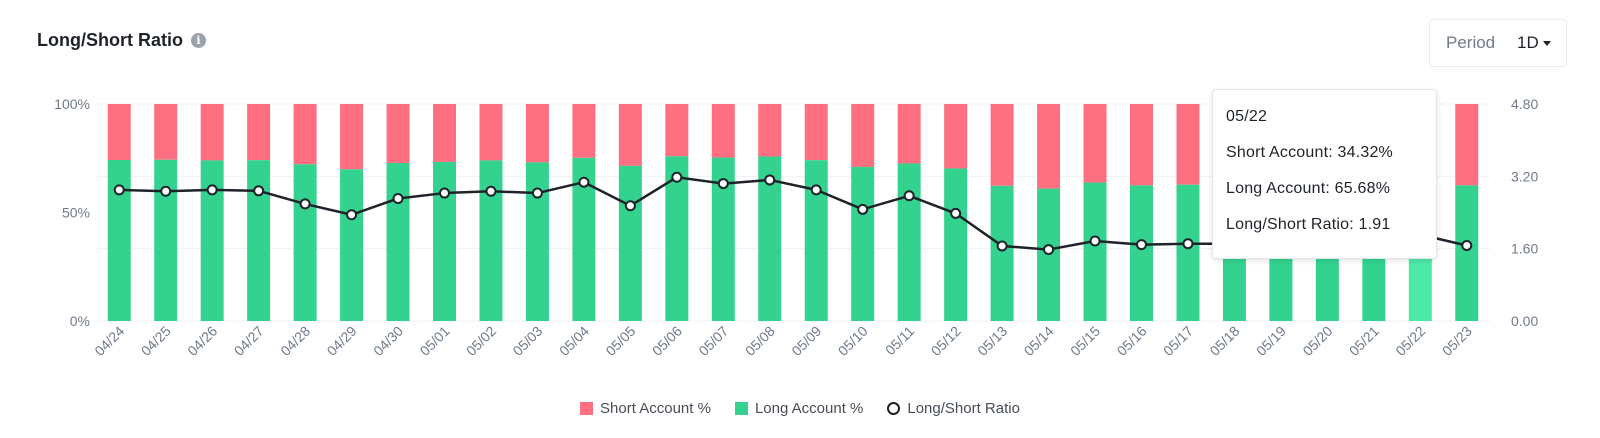 This screenshot has width=1600, height=438. I want to click on x-tick-label: 04/25, so click(156, 341).